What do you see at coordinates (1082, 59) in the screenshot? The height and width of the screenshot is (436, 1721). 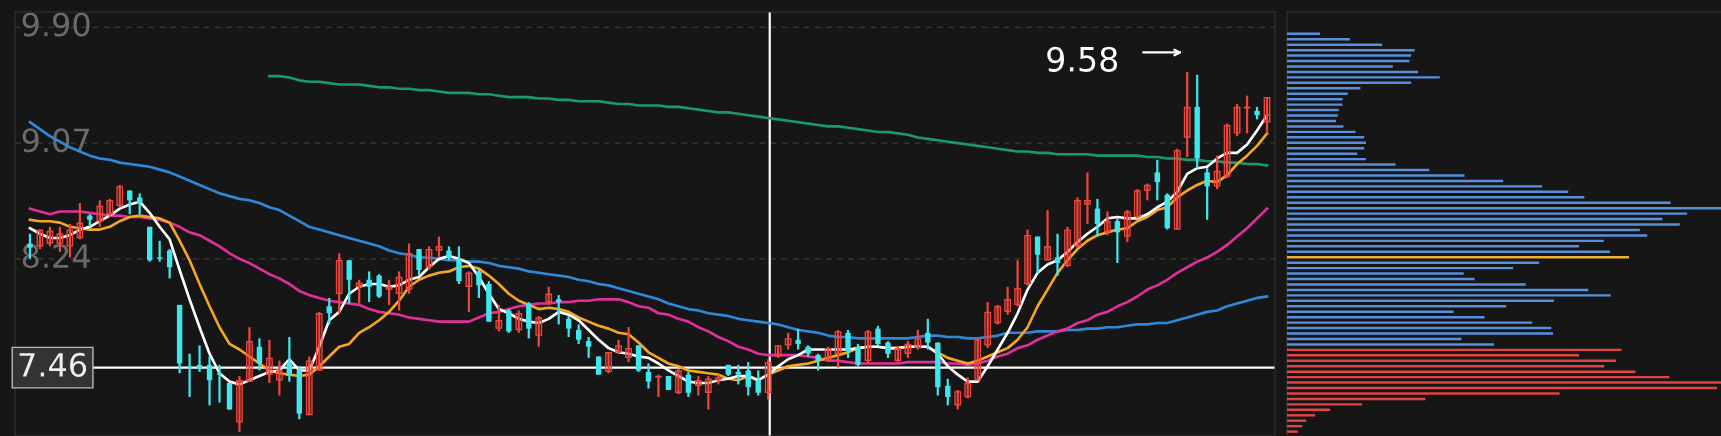 I see `annotation: 9.58` at bounding box center [1082, 59].